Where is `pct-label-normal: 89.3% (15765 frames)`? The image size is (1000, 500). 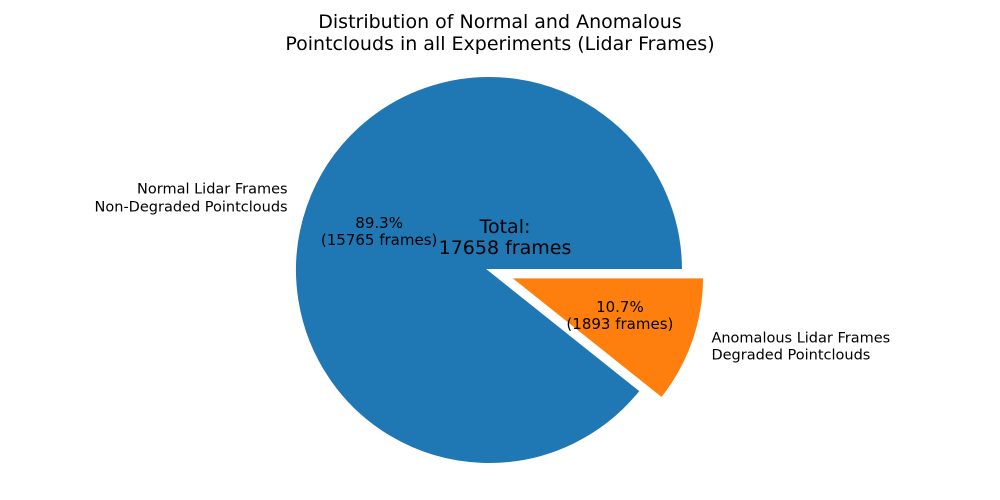 pct-label-normal: 89.3% (15765 frames) is located at coordinates (379, 231).